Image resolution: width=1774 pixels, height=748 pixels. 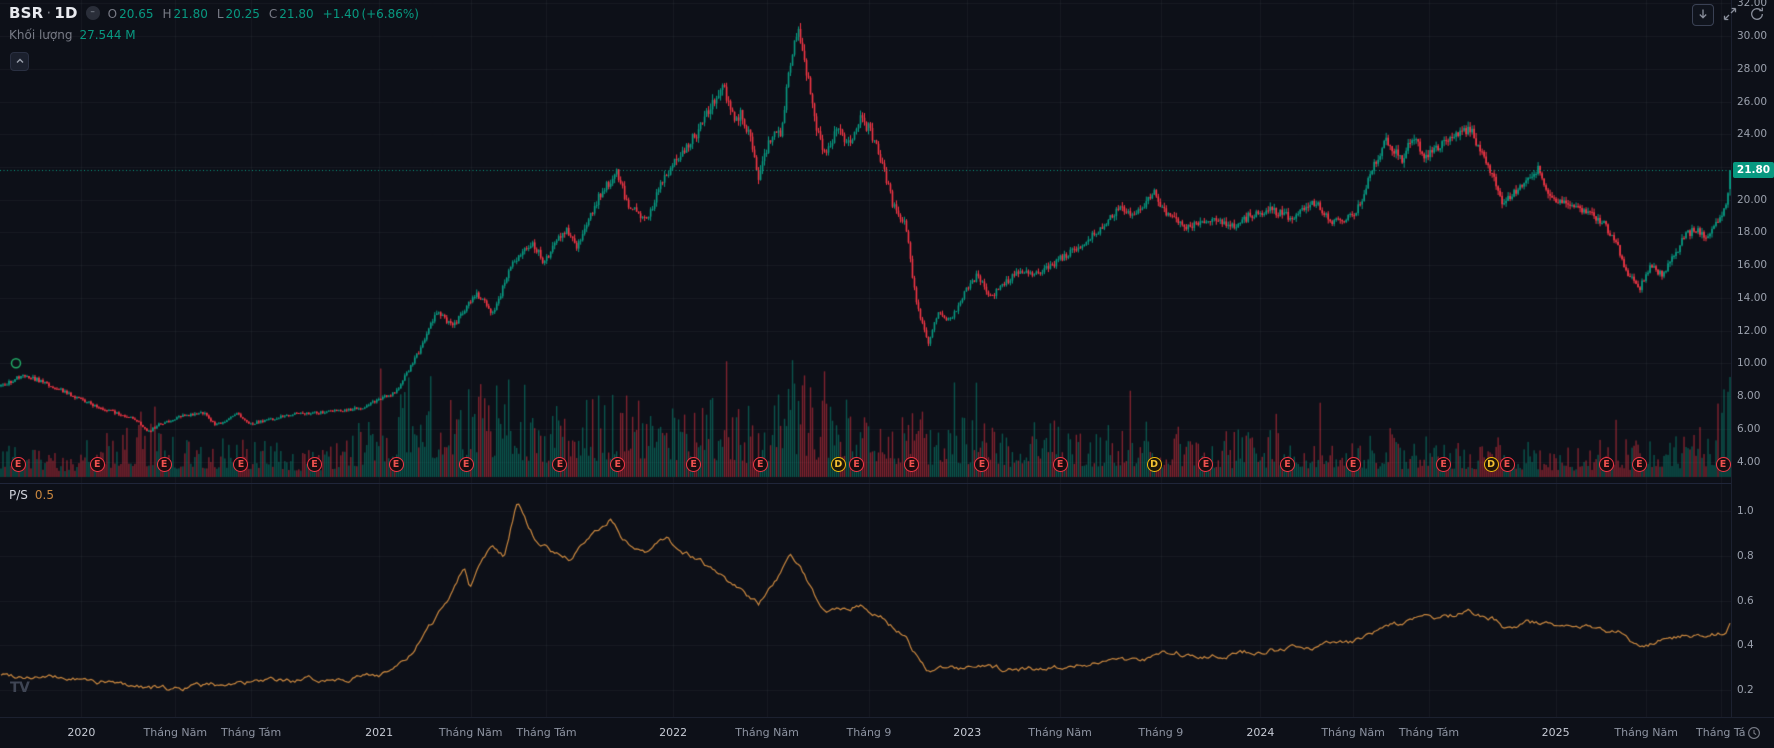 I want to click on tradingview-logo: TV, so click(x=20, y=688).